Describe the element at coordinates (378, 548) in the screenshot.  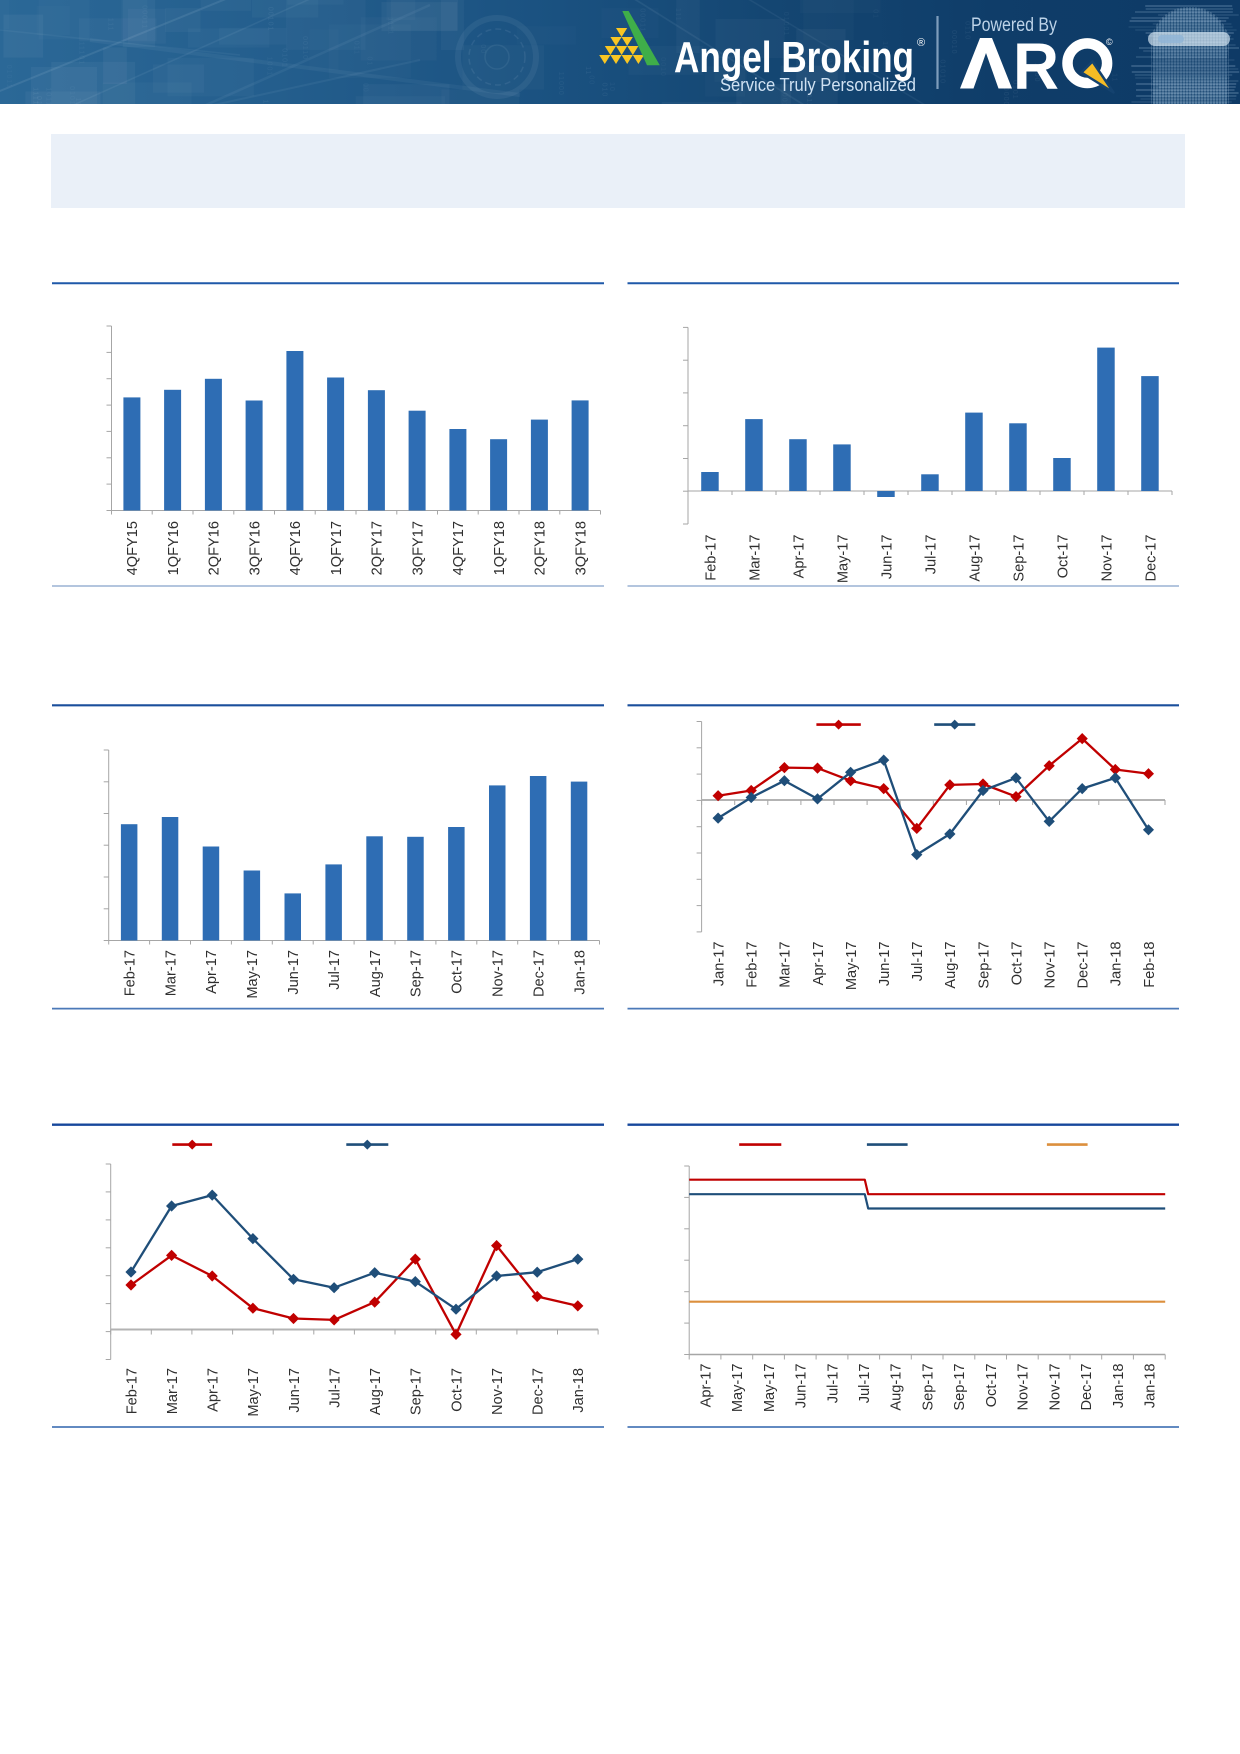
I see `svg-text: 2QFY17` at that location.